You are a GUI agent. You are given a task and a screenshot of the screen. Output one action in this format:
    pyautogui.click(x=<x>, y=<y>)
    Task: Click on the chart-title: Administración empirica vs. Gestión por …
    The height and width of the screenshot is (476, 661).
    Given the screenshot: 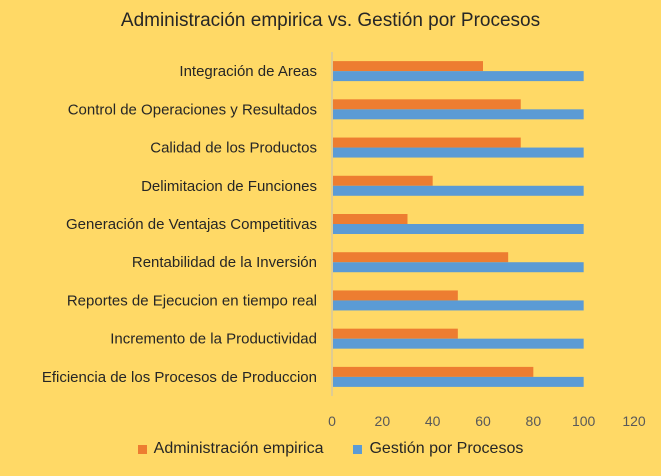 What is the action you would take?
    pyautogui.click(x=330, y=20)
    